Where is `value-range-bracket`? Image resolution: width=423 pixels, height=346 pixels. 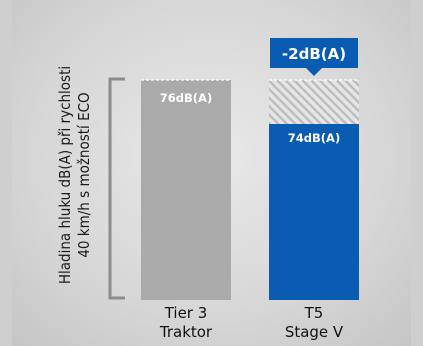
value-range-bracket is located at coordinates (116, 188).